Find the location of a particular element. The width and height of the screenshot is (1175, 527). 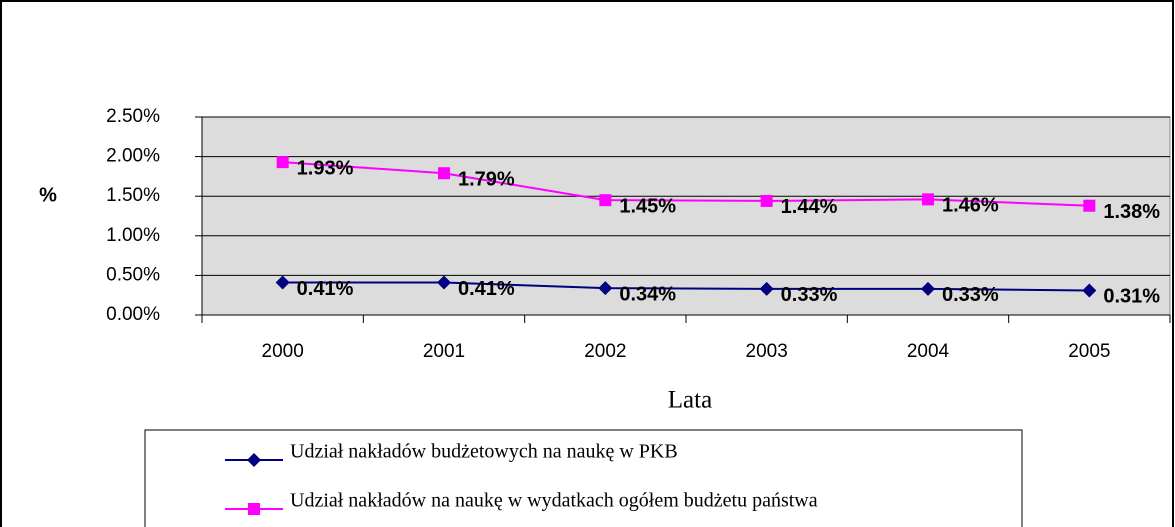

y-tick-label: 0.50% is located at coordinates (133, 274).